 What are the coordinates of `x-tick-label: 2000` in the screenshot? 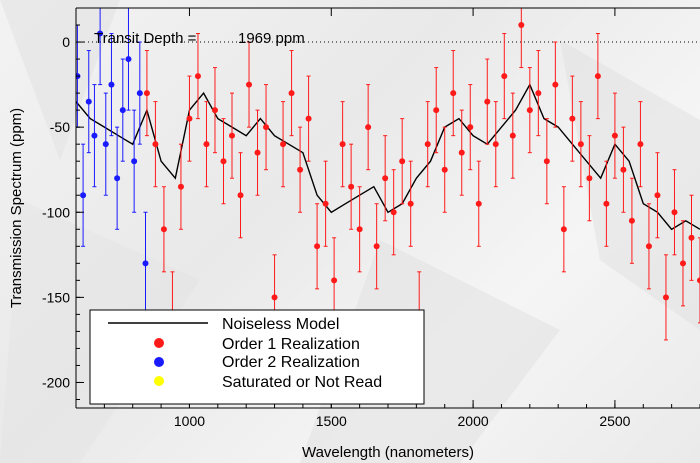 It's located at (473, 421).